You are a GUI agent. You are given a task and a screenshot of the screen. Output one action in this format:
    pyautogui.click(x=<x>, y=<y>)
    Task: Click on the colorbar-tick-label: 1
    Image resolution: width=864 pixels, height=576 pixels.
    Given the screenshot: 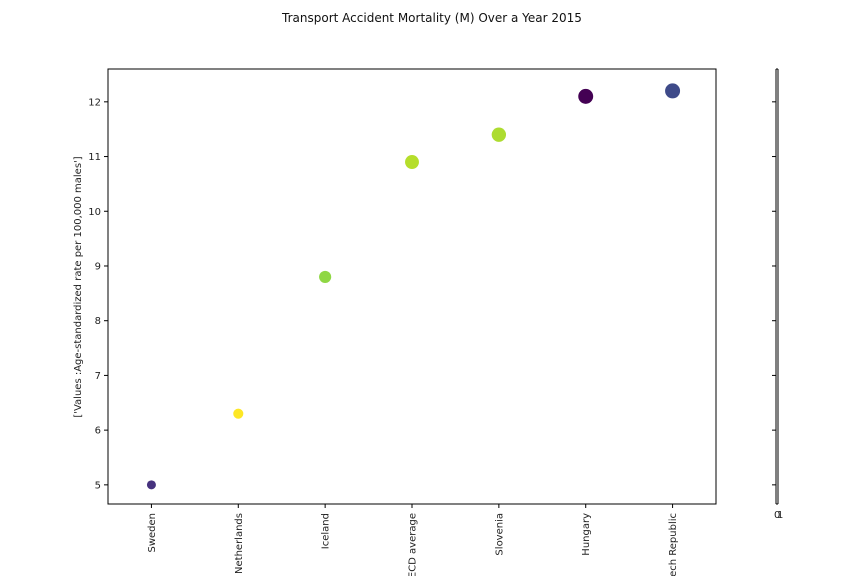 What is the action you would take?
    pyautogui.click(x=780, y=515)
    